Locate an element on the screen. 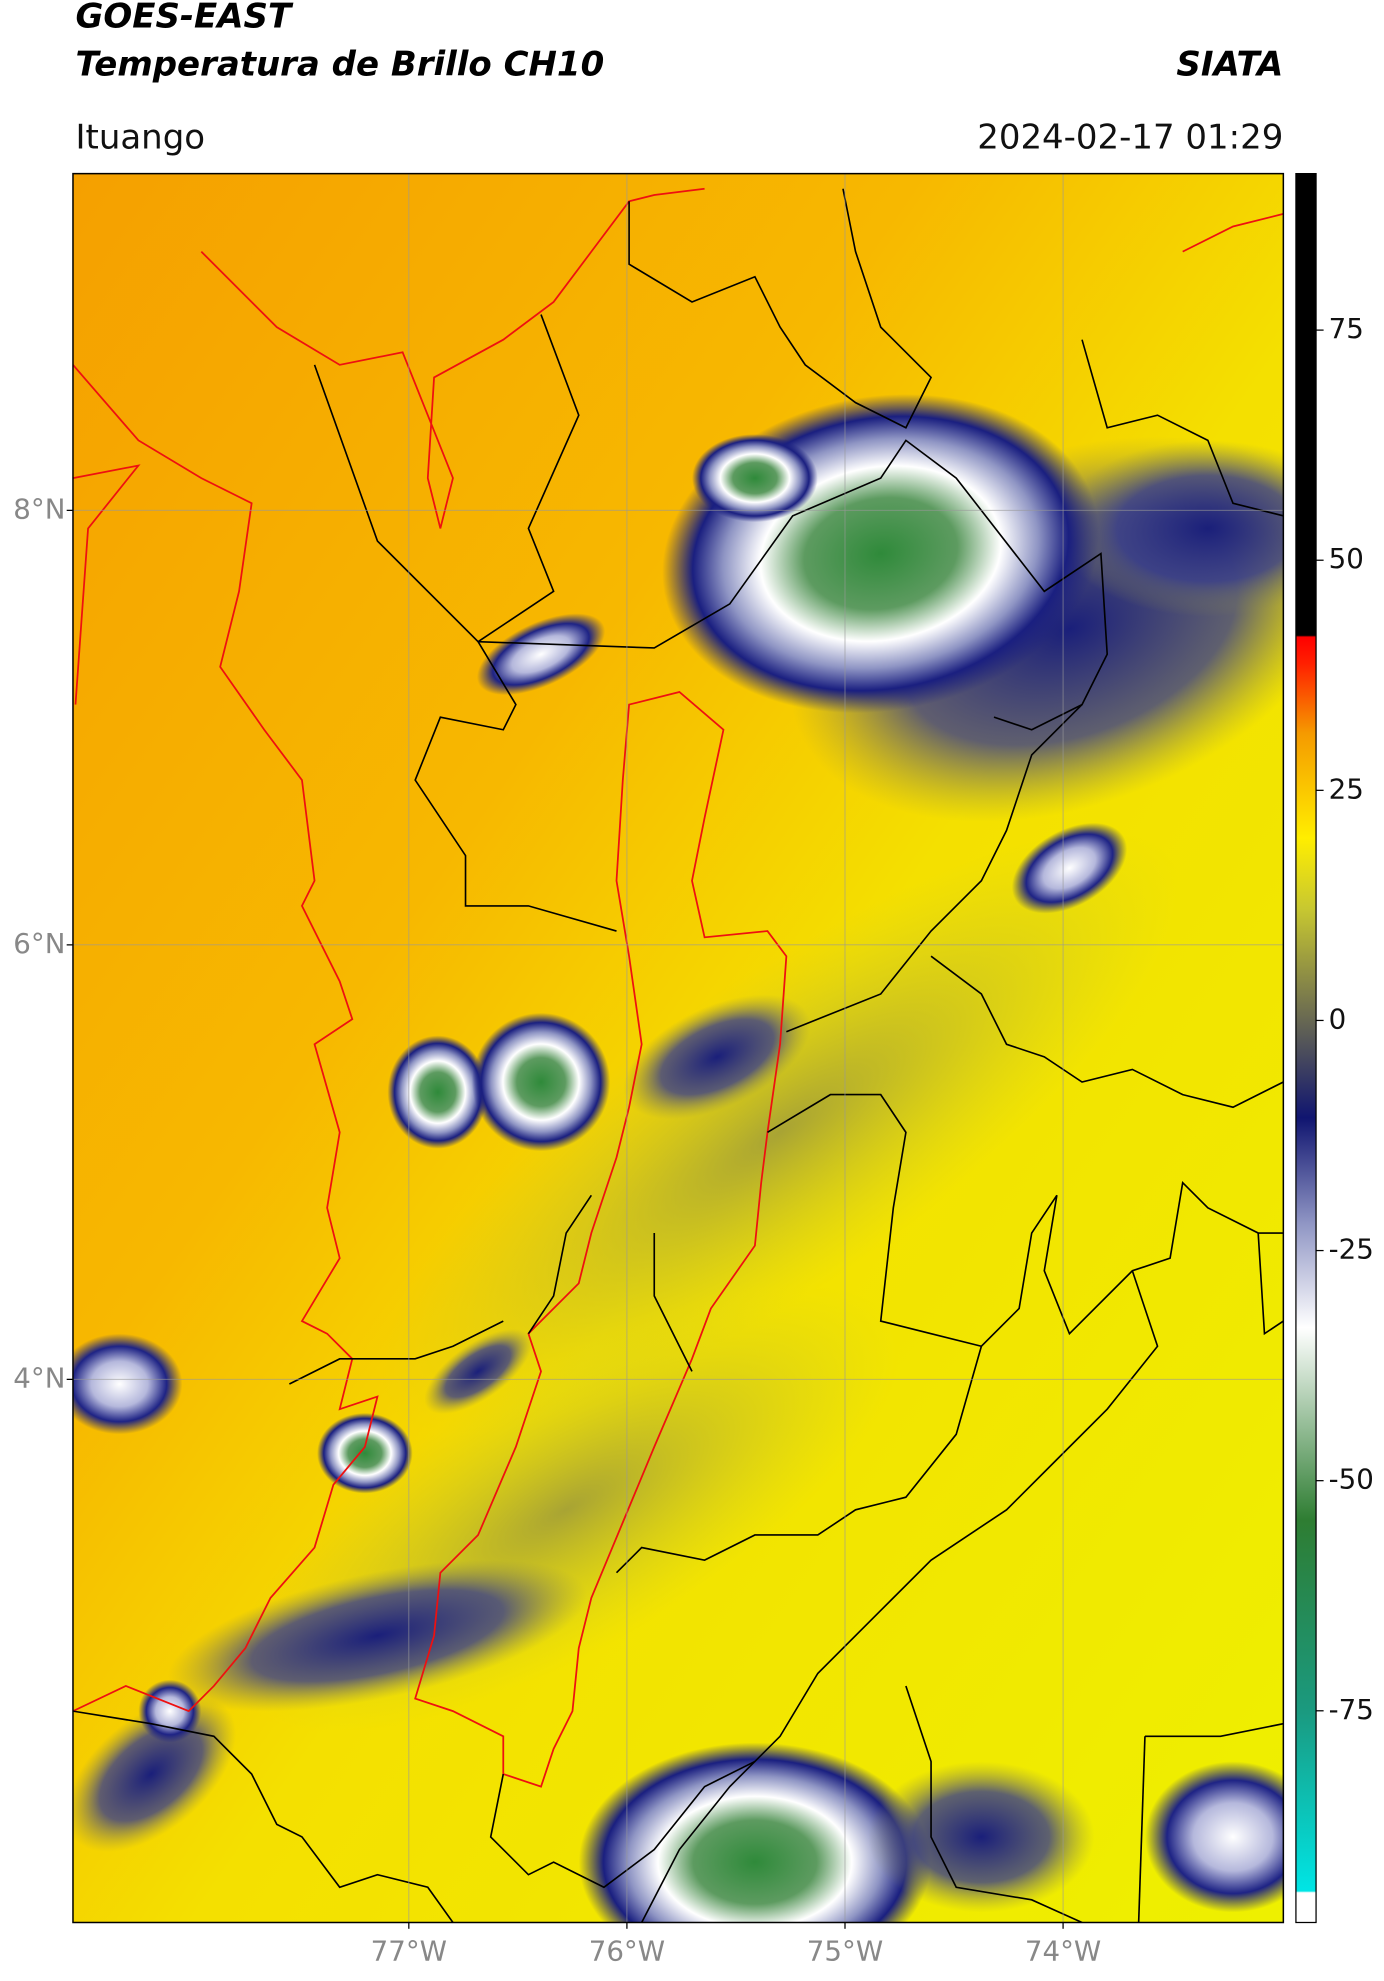  location: Ituango is located at coordinates (140, 137).